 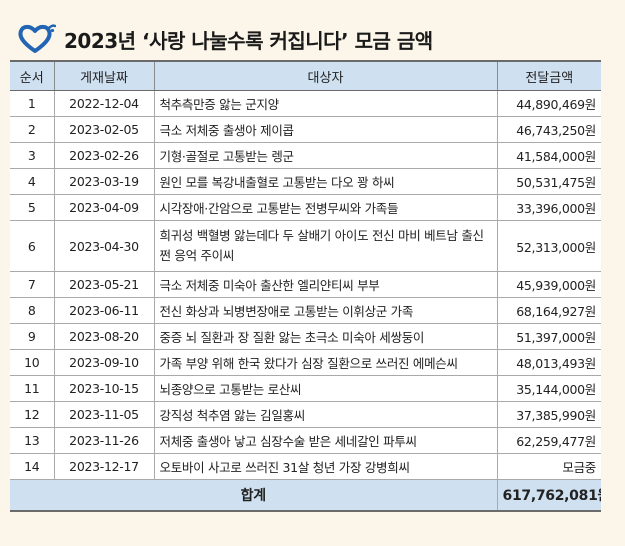 I want to click on row-number: 1, so click(x=32, y=103).